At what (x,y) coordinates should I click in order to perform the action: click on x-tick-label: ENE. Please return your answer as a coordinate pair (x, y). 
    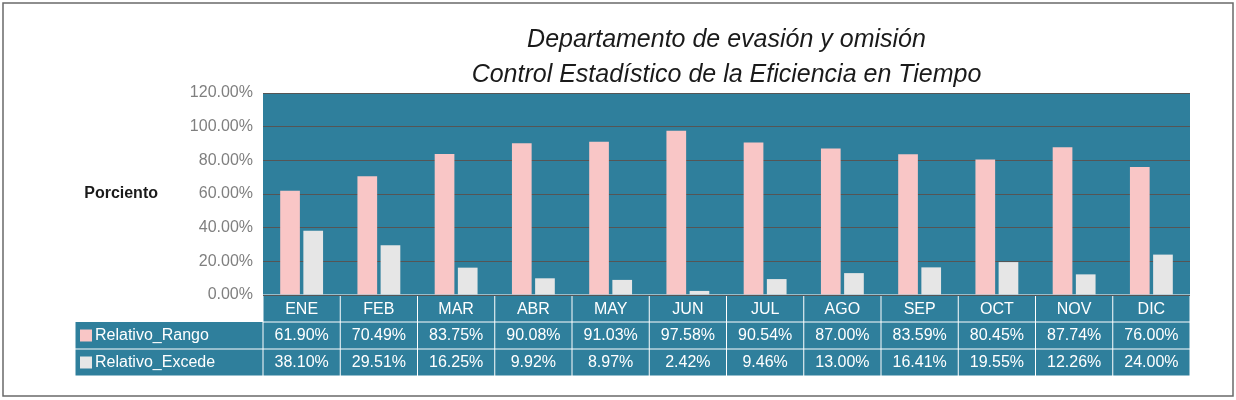
    Looking at the image, I should click on (302, 309).